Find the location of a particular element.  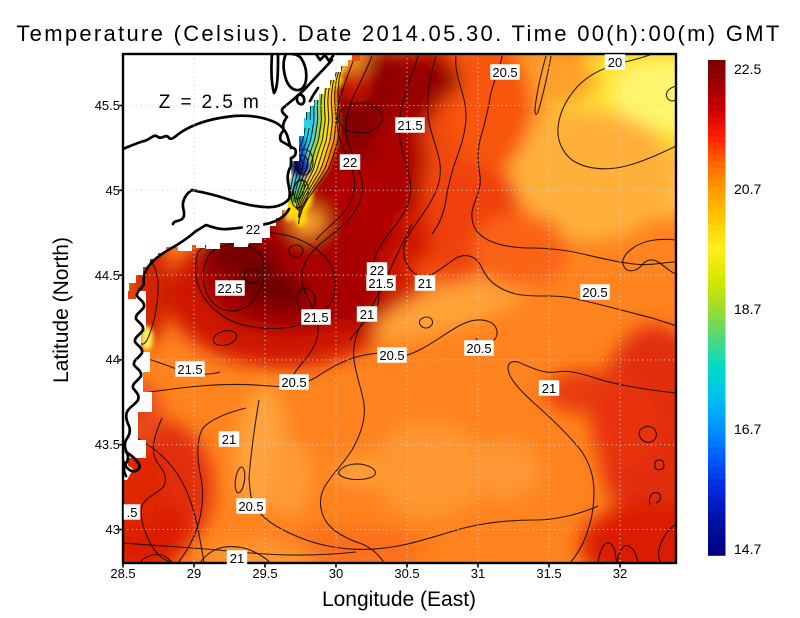

svg-text: 29.5 is located at coordinates (264, 573).